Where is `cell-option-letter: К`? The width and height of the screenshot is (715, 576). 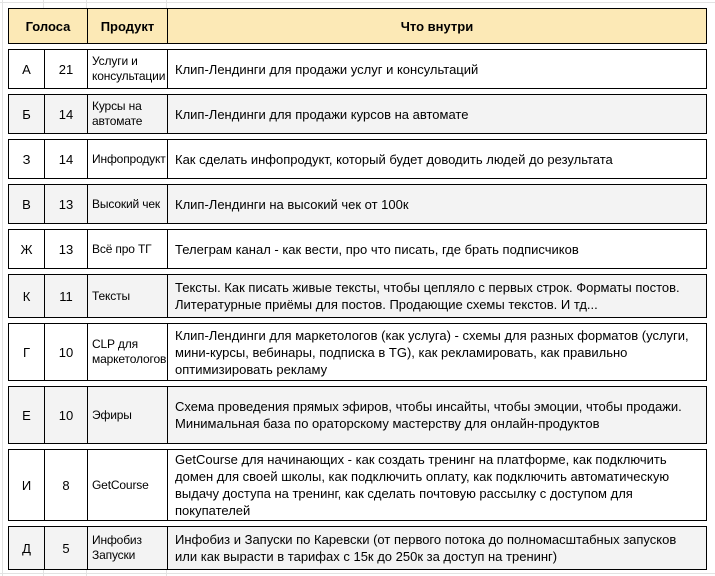
cell-option-letter: К is located at coordinates (26, 296).